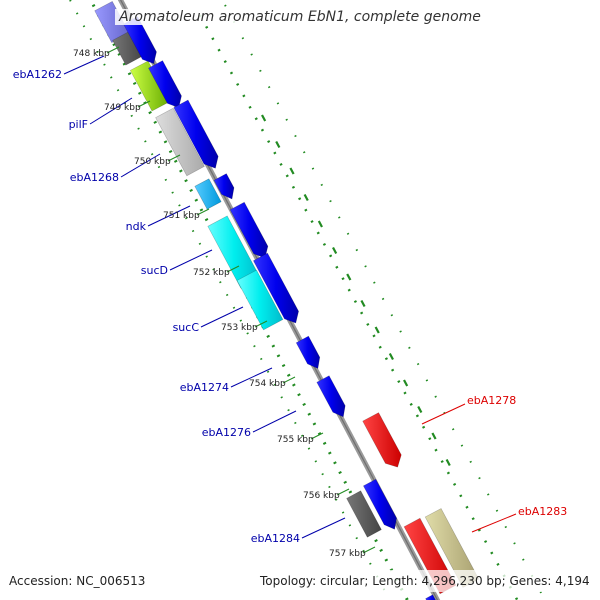 The image size is (600, 600). What do you see at coordinates (208, 194) in the screenshot?
I see `gene-block-ndk` at bounding box center [208, 194].